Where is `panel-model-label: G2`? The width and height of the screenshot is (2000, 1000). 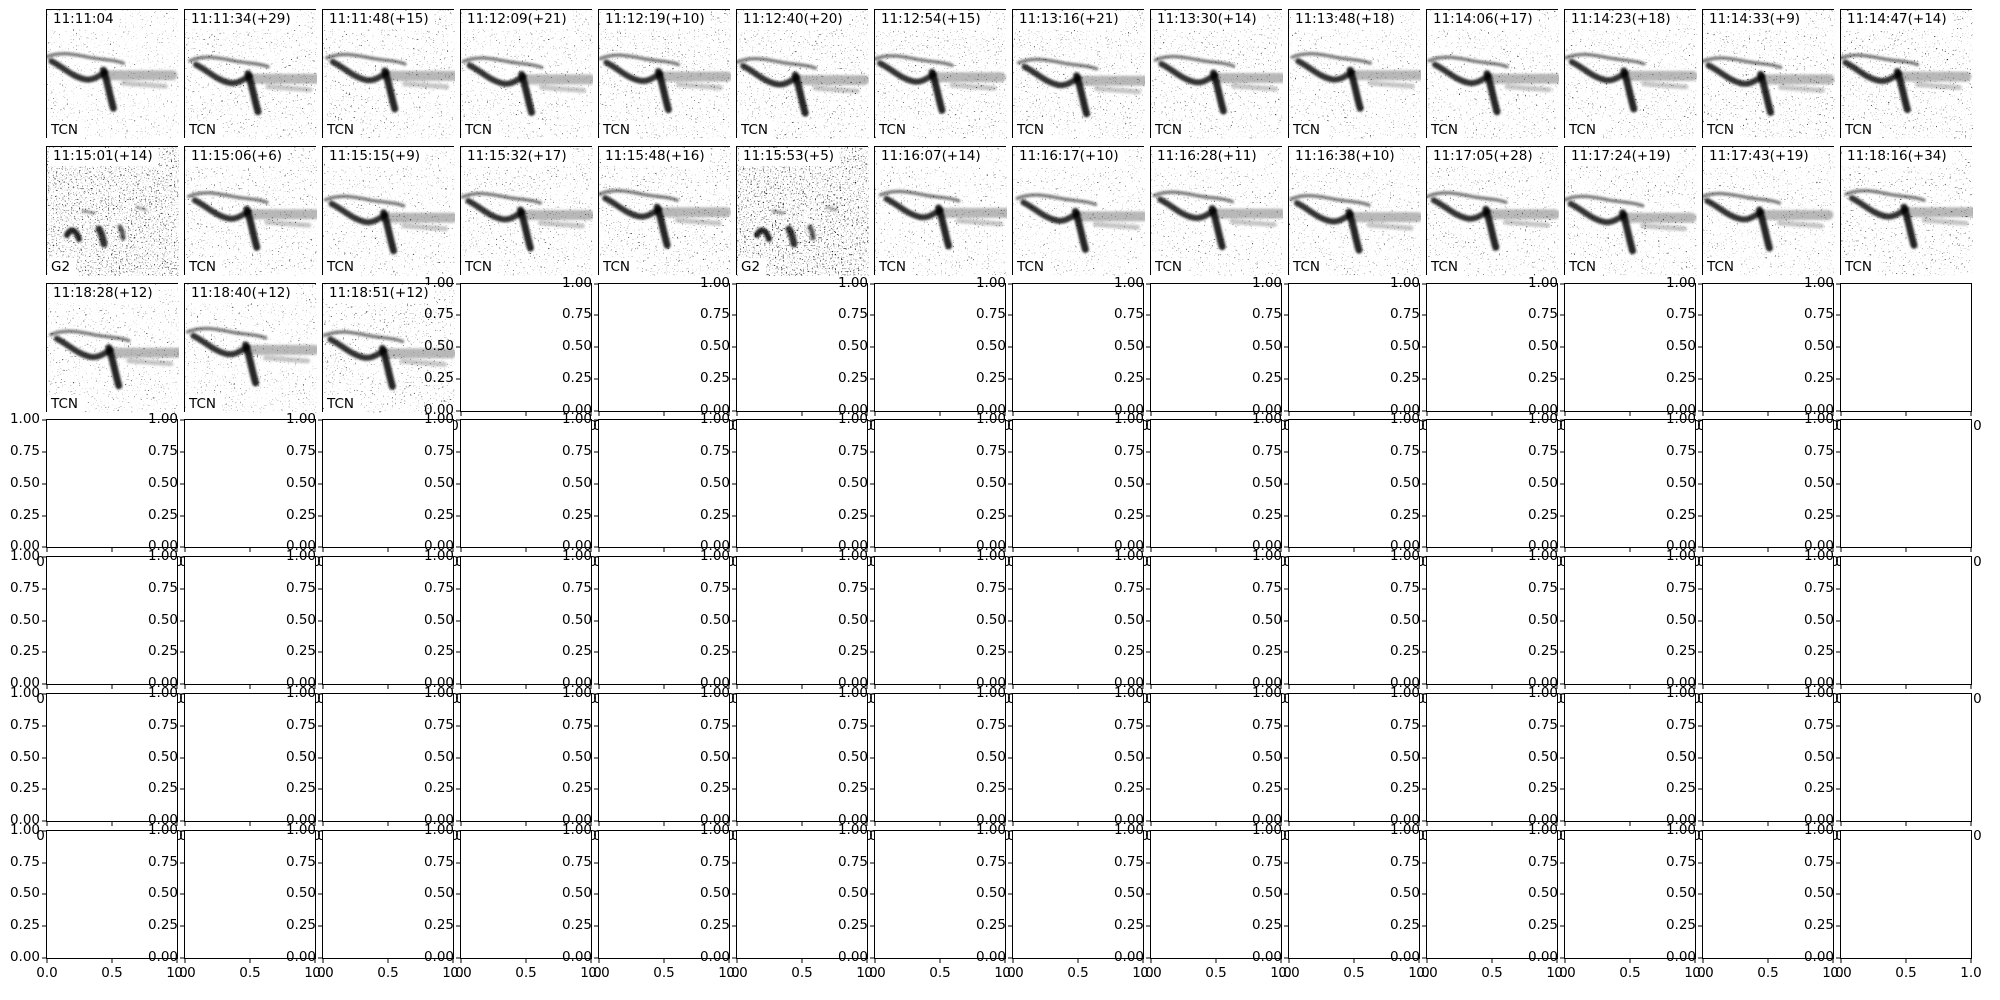
panel-model-label: G2 is located at coordinates (752, 267).